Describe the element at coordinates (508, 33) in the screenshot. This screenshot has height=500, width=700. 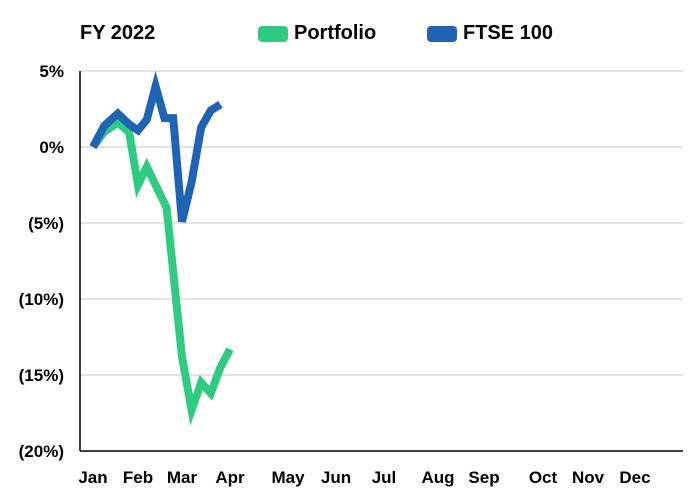
I see `legend-ftse-label: FTSE 100` at that location.